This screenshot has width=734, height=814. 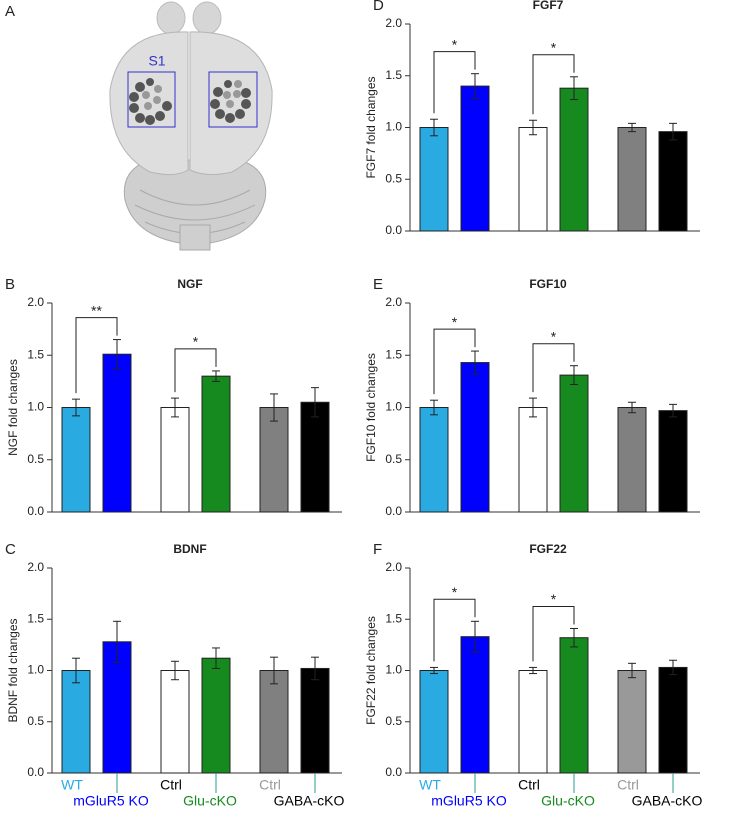 I want to click on chart-title: NGF, so click(x=189, y=284).